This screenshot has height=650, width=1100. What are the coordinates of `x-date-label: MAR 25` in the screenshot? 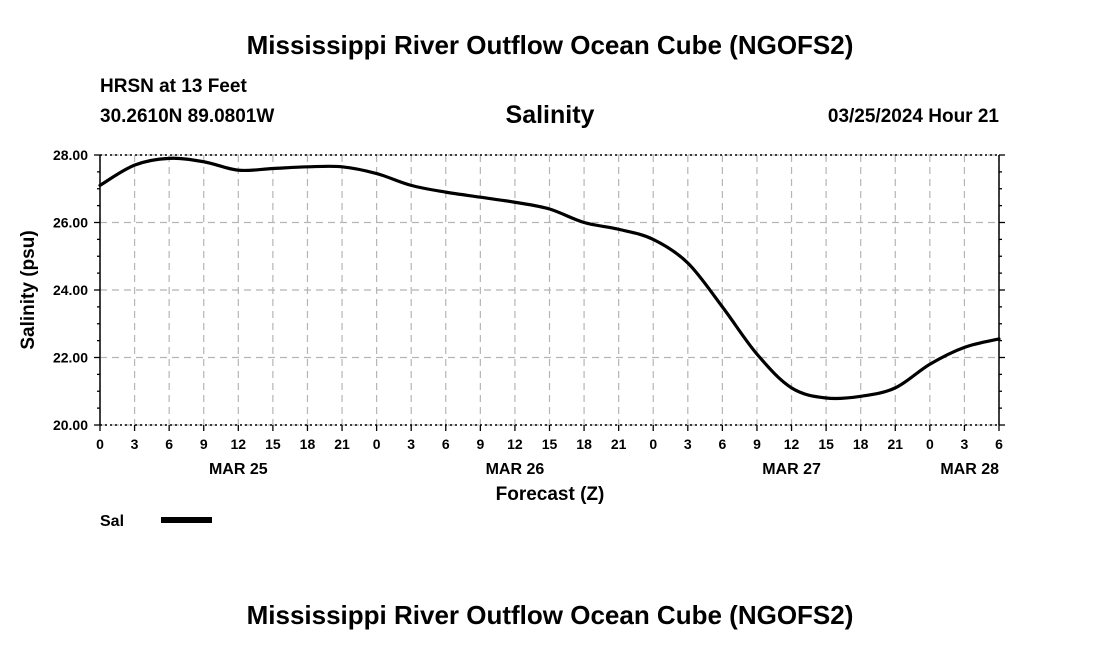 It's located at (238, 469).